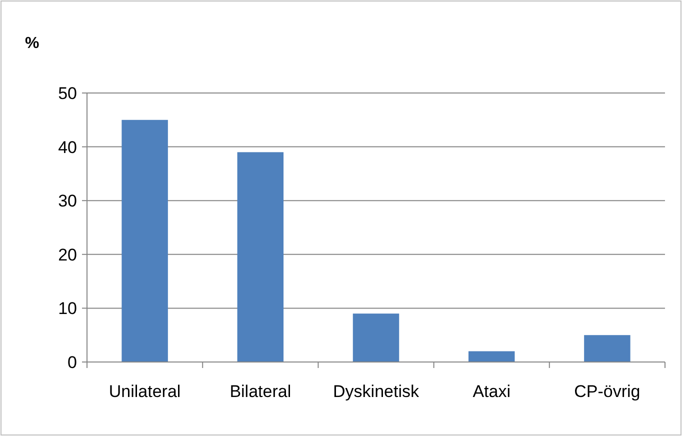  I want to click on y-tick-label: 20, so click(67, 254).